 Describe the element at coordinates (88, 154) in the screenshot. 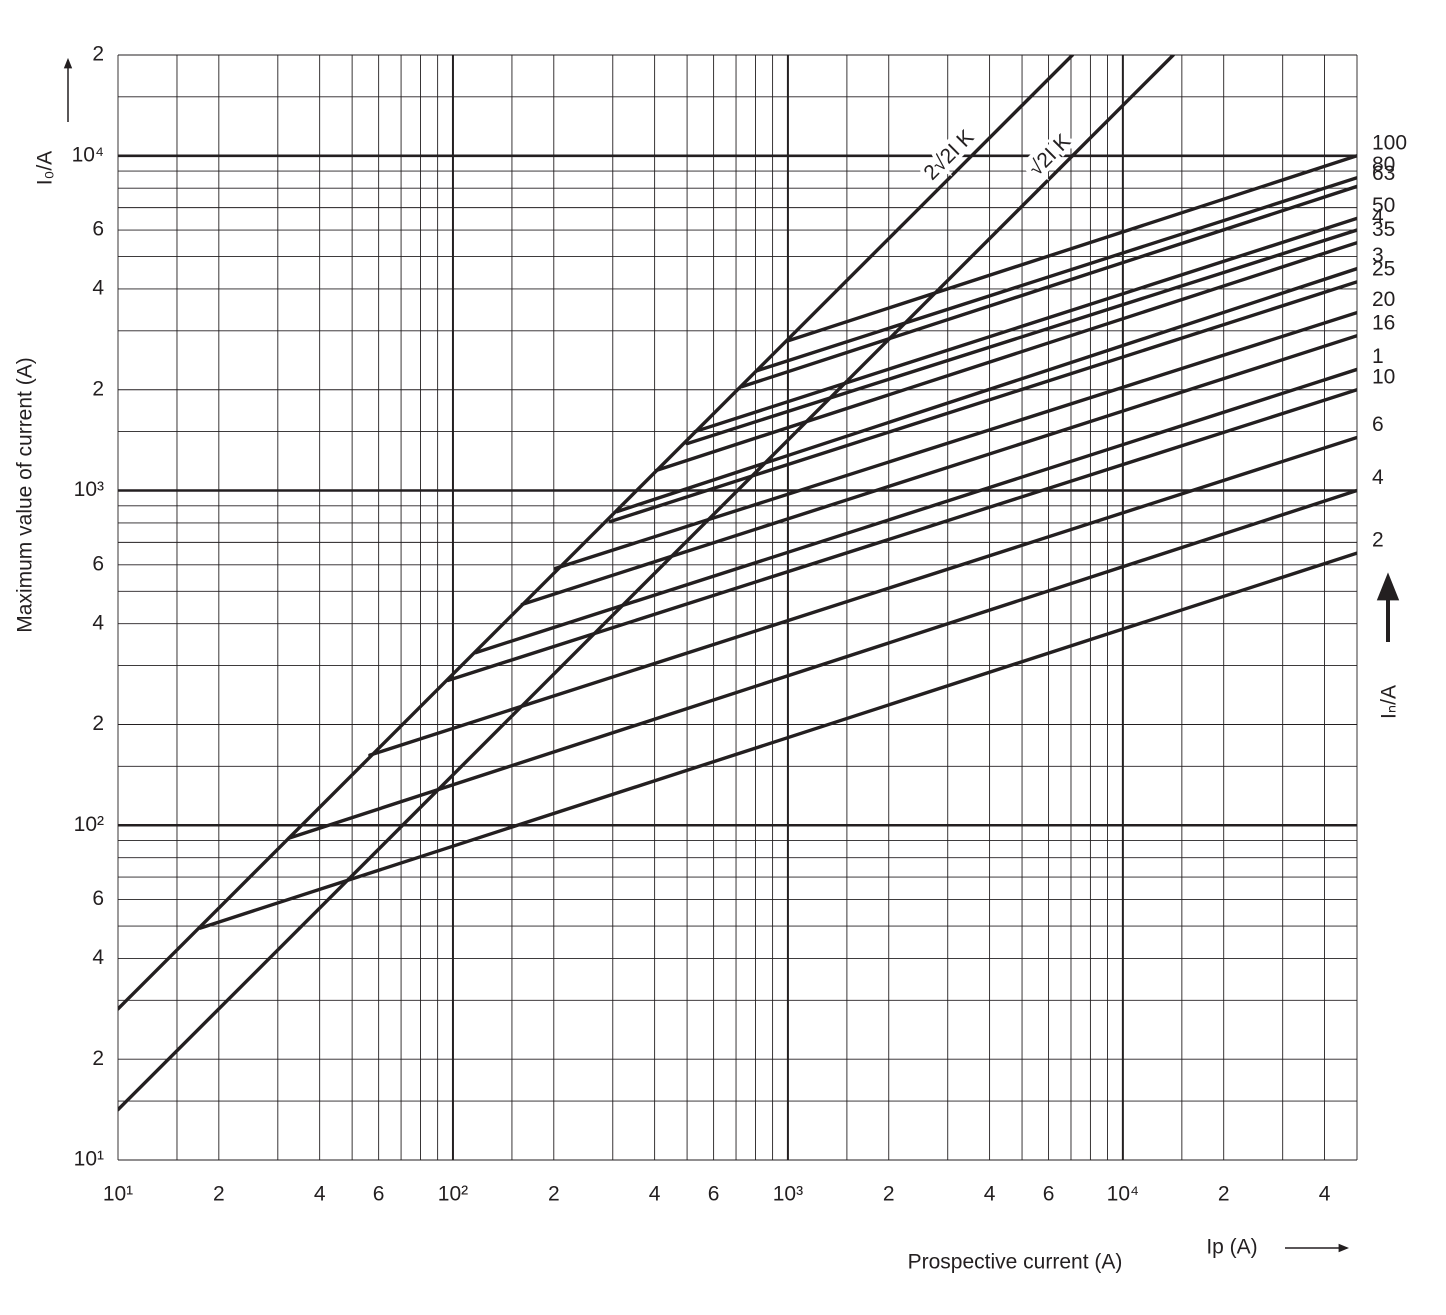

I see `y-tick-label: 10⁴` at that location.